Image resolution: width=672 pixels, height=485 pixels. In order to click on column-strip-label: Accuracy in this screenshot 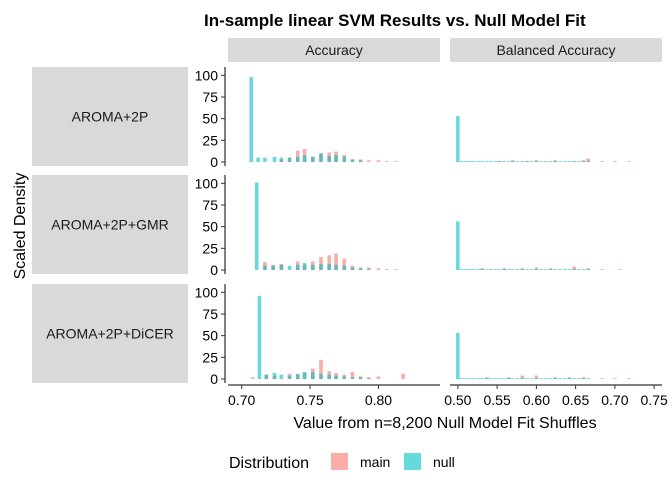, I will do `click(334, 50)`.